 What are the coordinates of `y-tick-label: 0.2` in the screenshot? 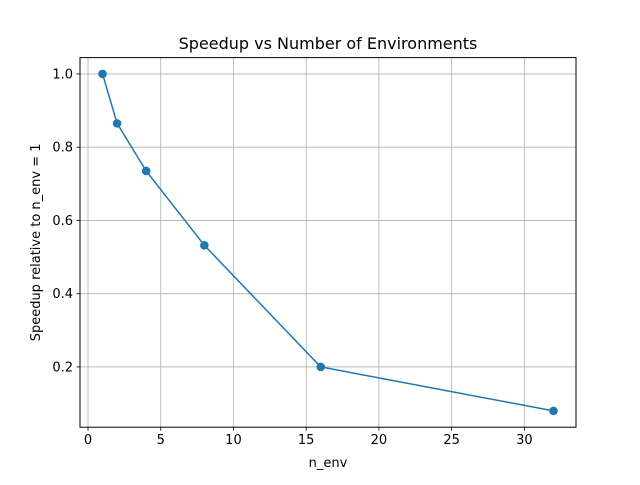 It's located at (62, 367).